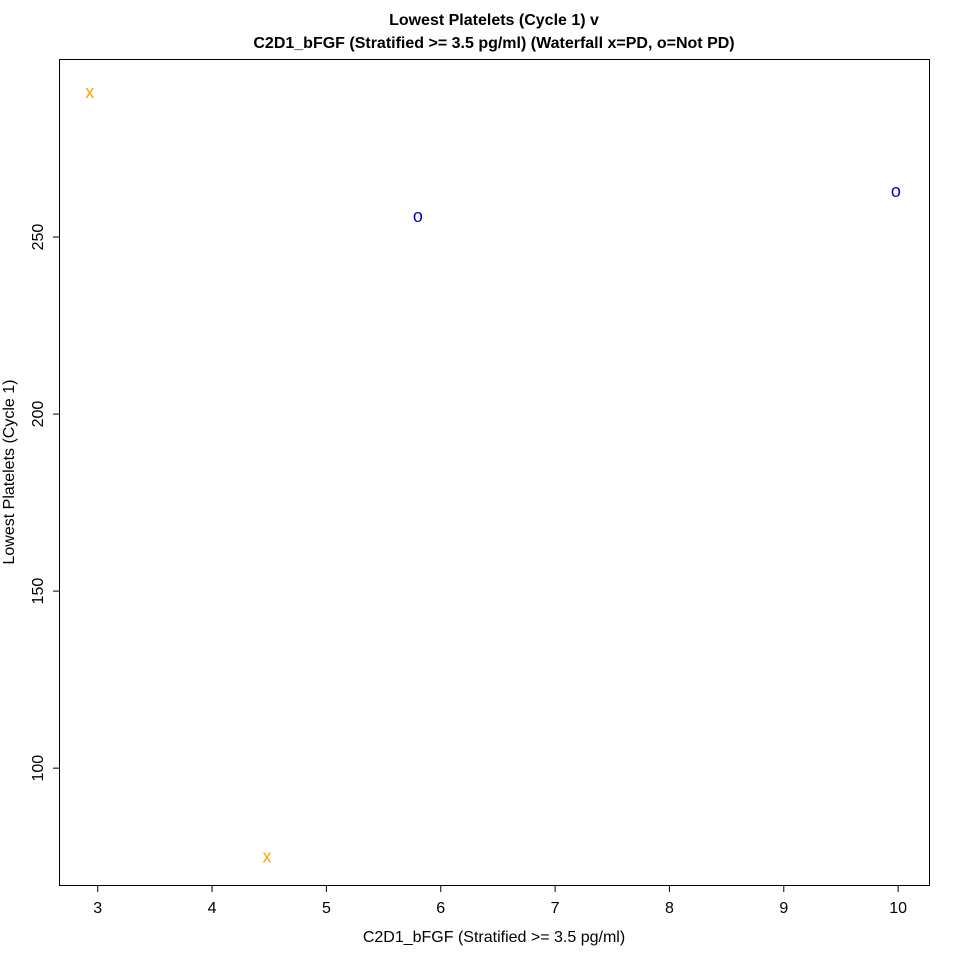 The image size is (960, 960). What do you see at coordinates (38, 414) in the screenshot?
I see `y-tick-label-2: 200` at bounding box center [38, 414].